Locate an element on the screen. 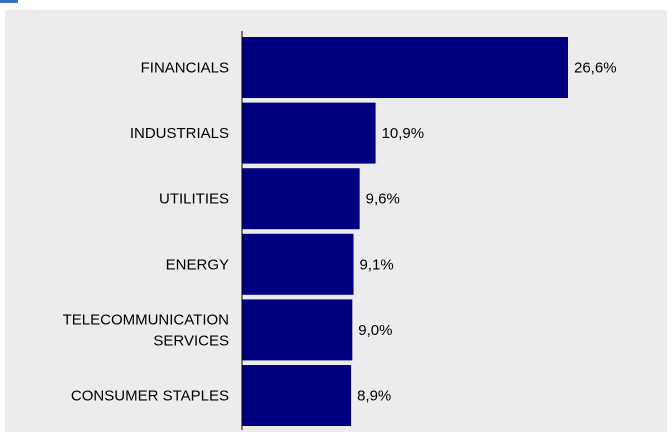 Image resolution: width=672 pixels, height=437 pixels. category-label-4-line-0: TELECOMMUNICATION is located at coordinates (146, 319).